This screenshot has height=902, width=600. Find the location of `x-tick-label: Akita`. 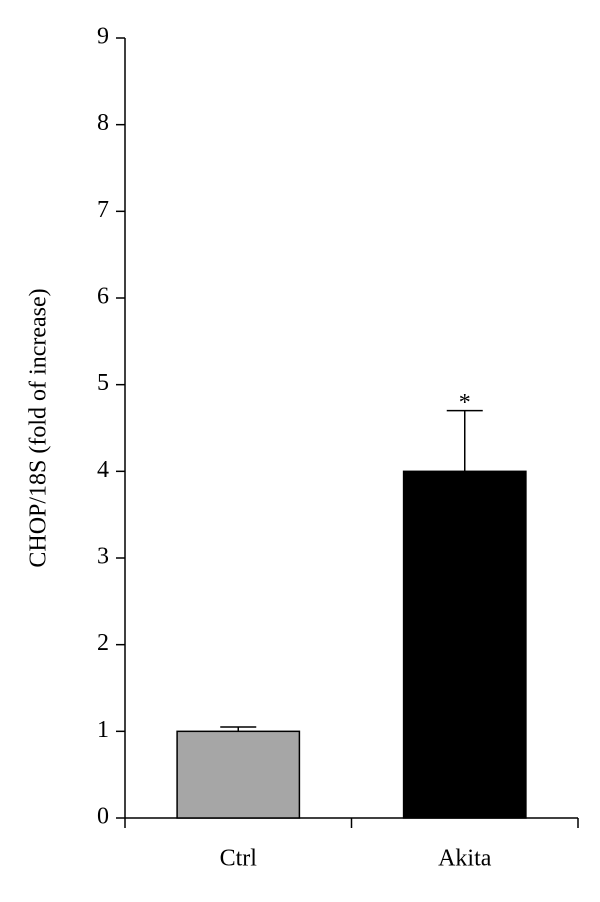

x-tick-label: Akita is located at coordinates (465, 859).